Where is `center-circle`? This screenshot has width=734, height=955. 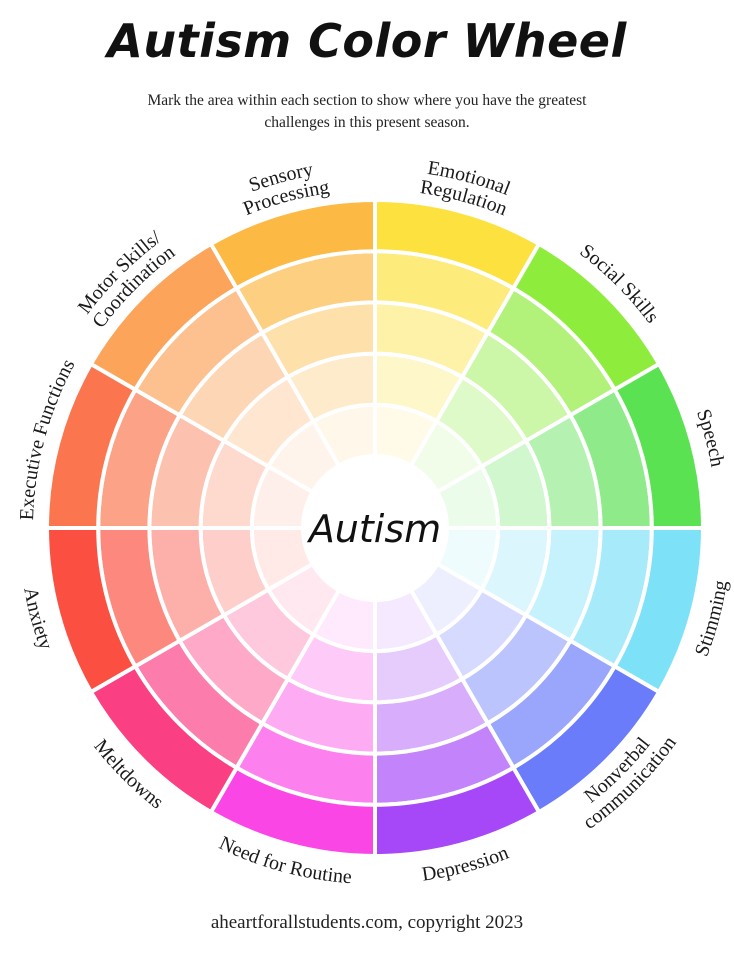 center-circle is located at coordinates (375, 528).